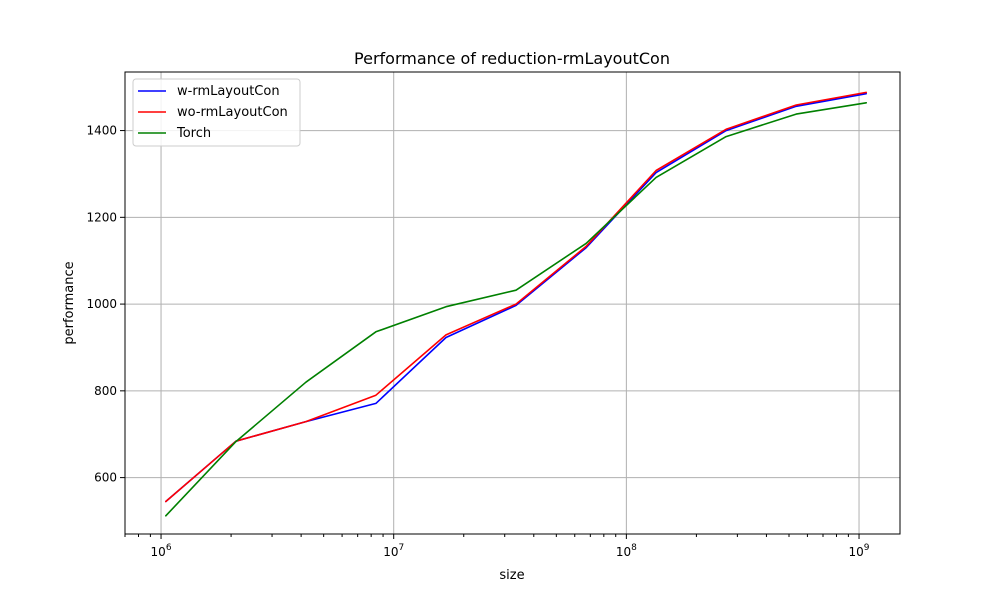  I want to click on legend-frame, so click(216, 112).